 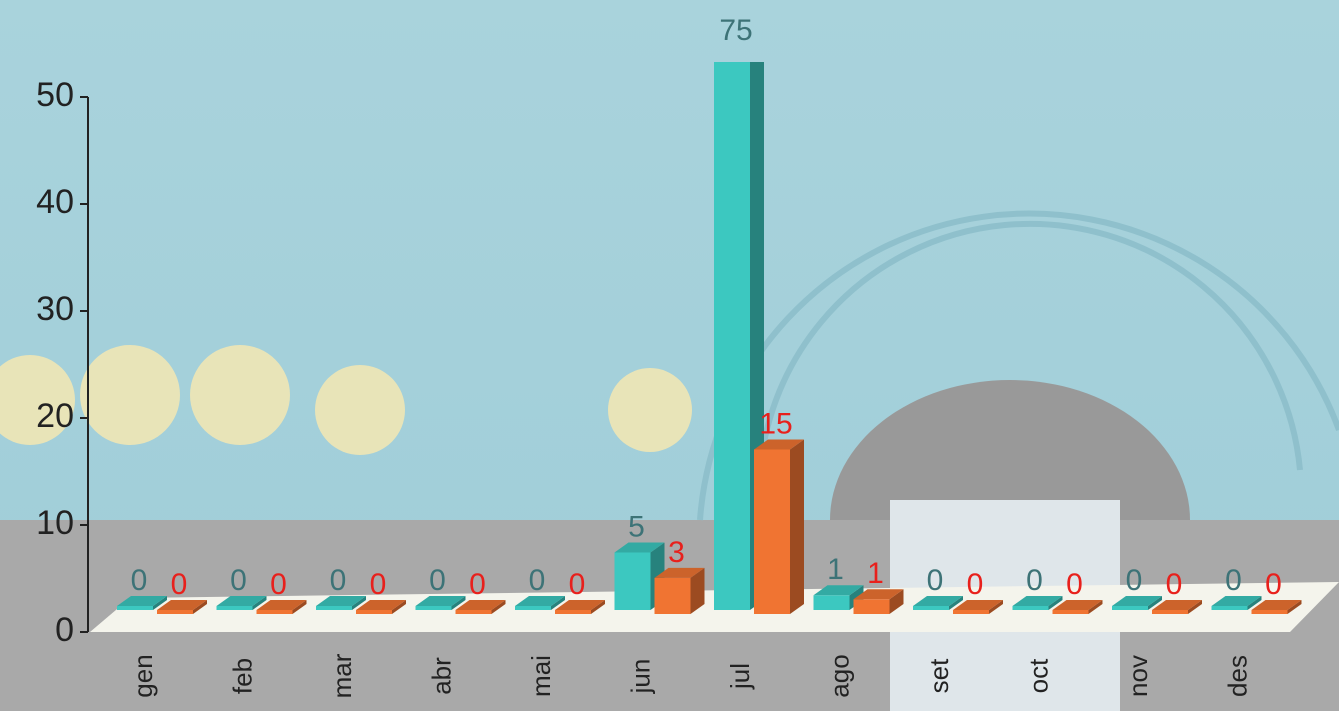 I want to click on x-tick-label: mar, so click(x=342, y=675).